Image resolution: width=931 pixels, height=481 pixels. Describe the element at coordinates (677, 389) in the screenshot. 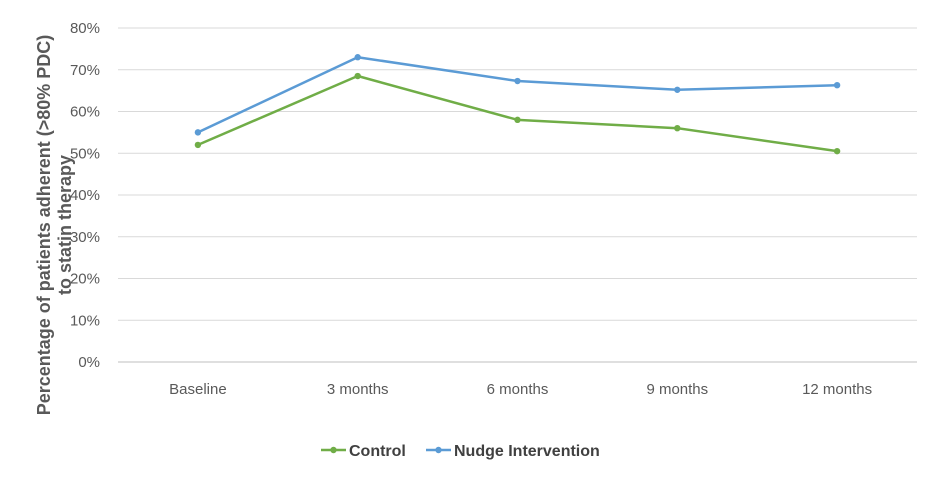

I see `x-tick-label: 9 months` at that location.